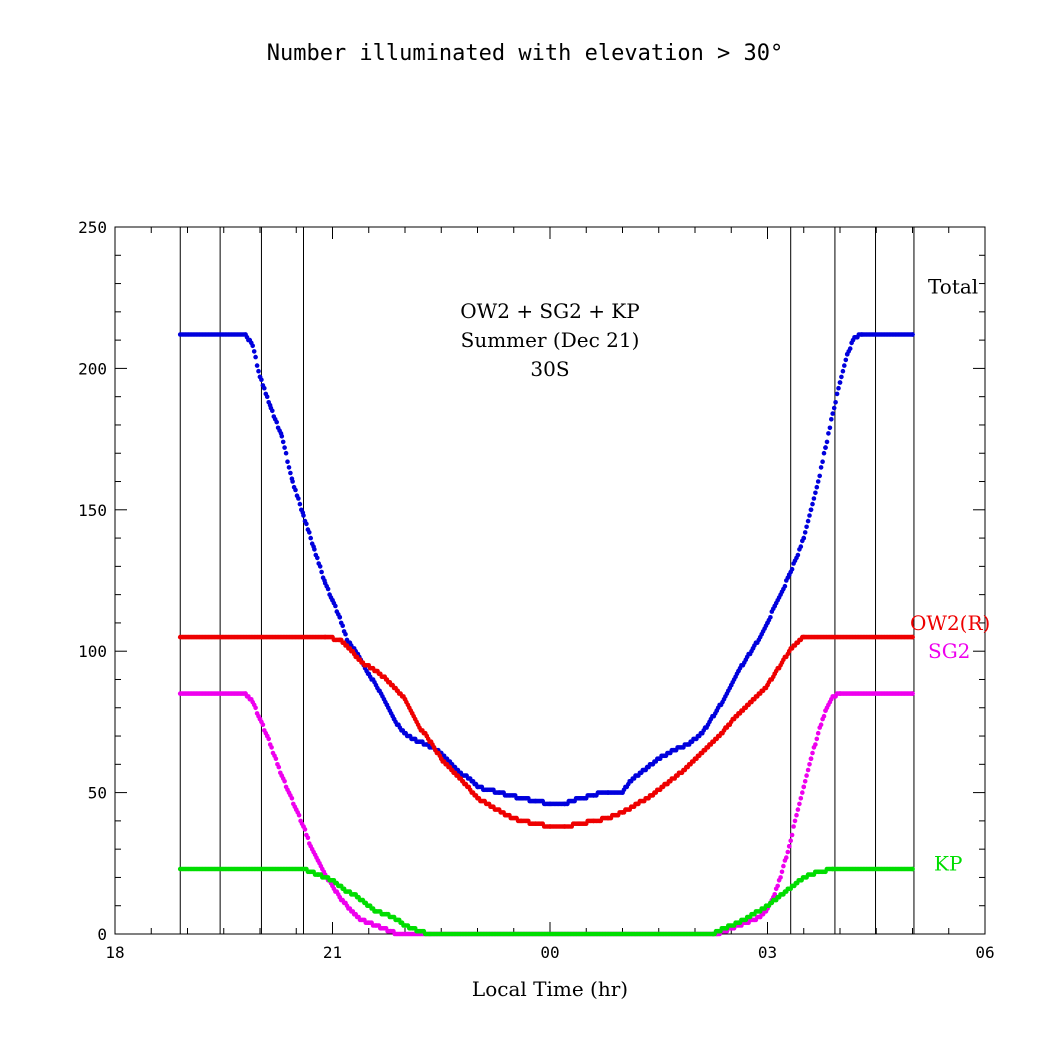 This screenshot has height=1046, width=1046. I want to click on y-tick-label: 50, so click(97, 793).